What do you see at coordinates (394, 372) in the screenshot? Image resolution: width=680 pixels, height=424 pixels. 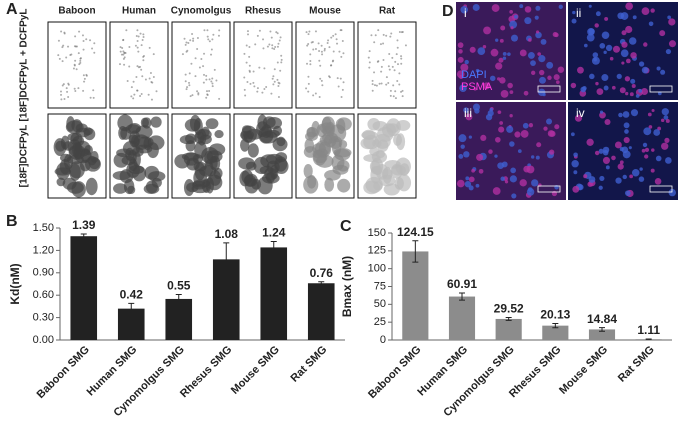 I see `x-tick-label: Baboon SMG` at bounding box center [394, 372].